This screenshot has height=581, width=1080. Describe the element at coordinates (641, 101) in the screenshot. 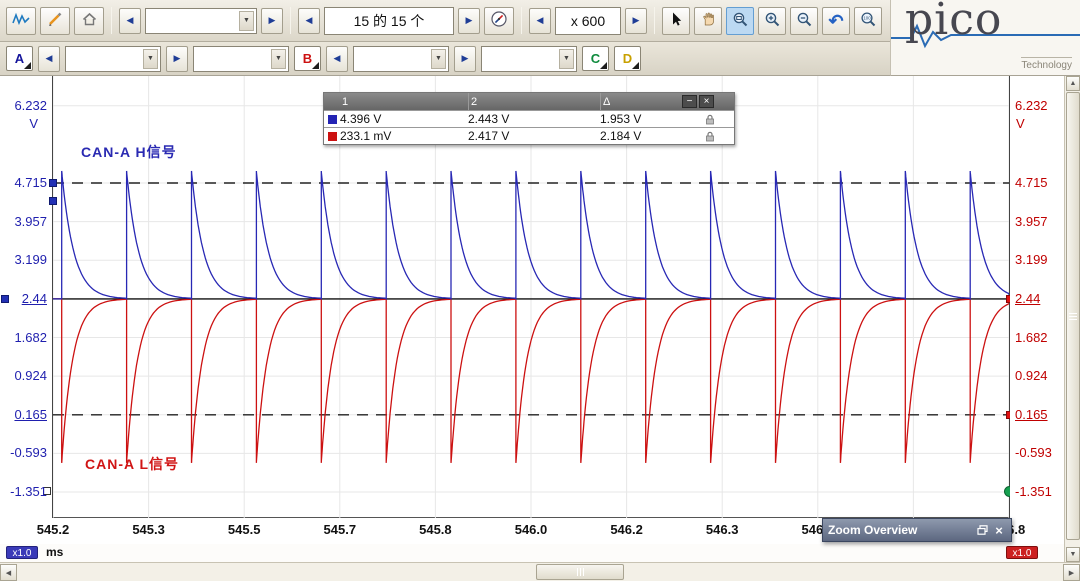

I see `ruler-column-delta: Δ` at that location.